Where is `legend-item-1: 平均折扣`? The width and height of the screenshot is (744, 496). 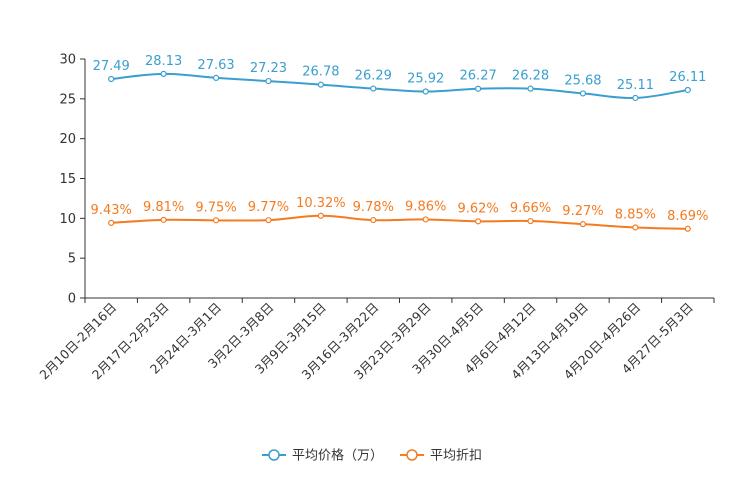
legend-item-1: 平均折扣 is located at coordinates (441, 456).